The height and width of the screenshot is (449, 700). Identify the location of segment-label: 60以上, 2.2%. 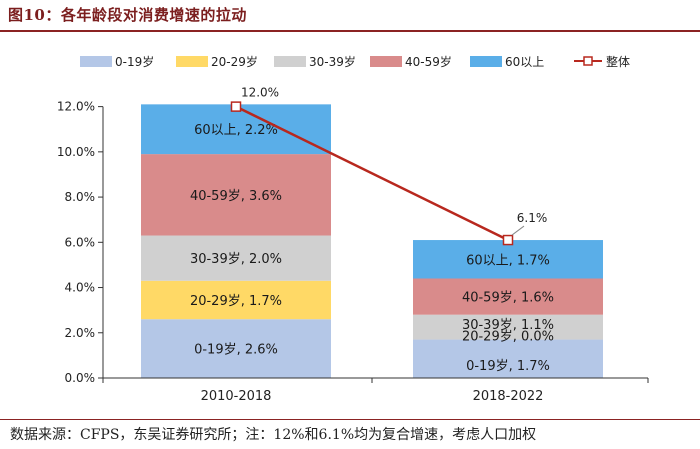
(236, 130).